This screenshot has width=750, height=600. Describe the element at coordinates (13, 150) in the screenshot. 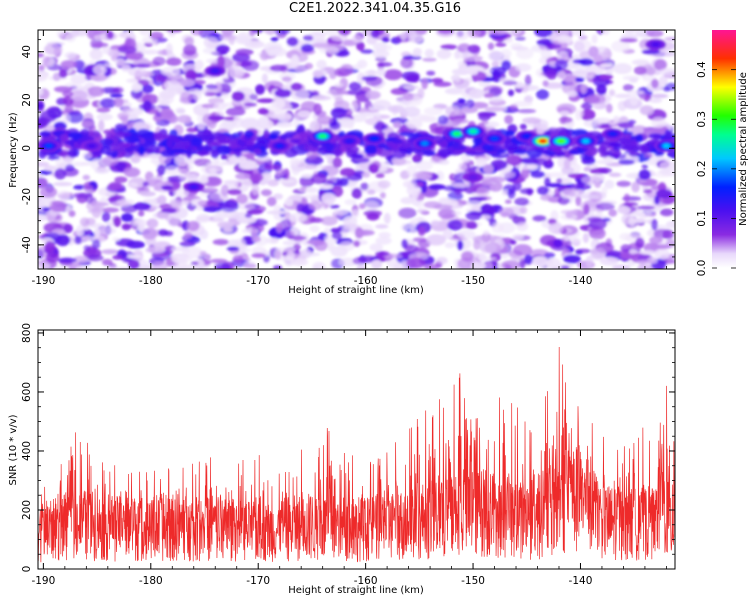

I see `spectrogram-ylabel: Frequency (Hz)` at that location.